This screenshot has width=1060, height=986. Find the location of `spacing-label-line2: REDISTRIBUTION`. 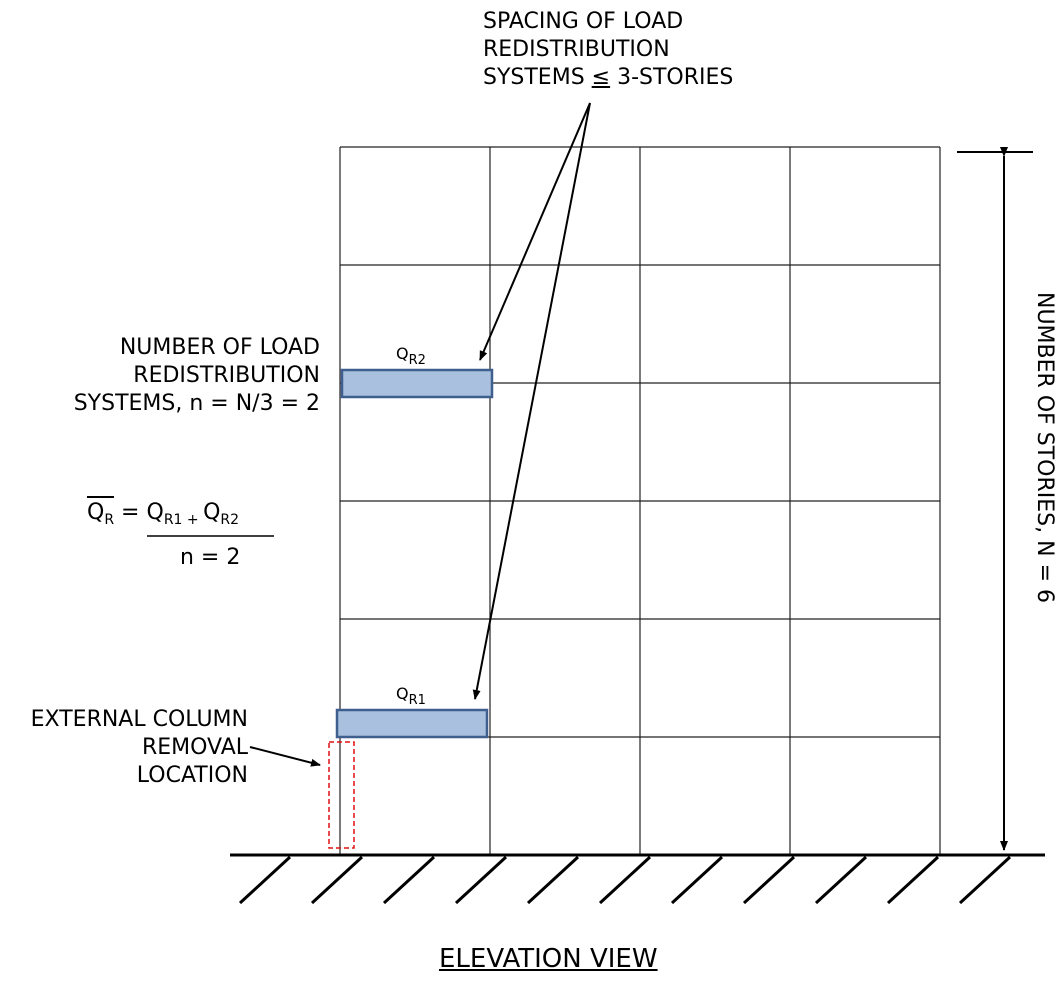

spacing-label-line2: REDISTRIBUTION is located at coordinates (576, 49).